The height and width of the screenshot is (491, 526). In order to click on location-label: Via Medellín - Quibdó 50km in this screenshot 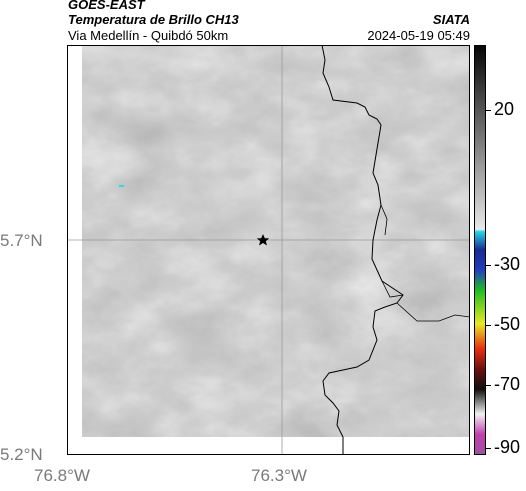, I will do `click(148, 35)`.